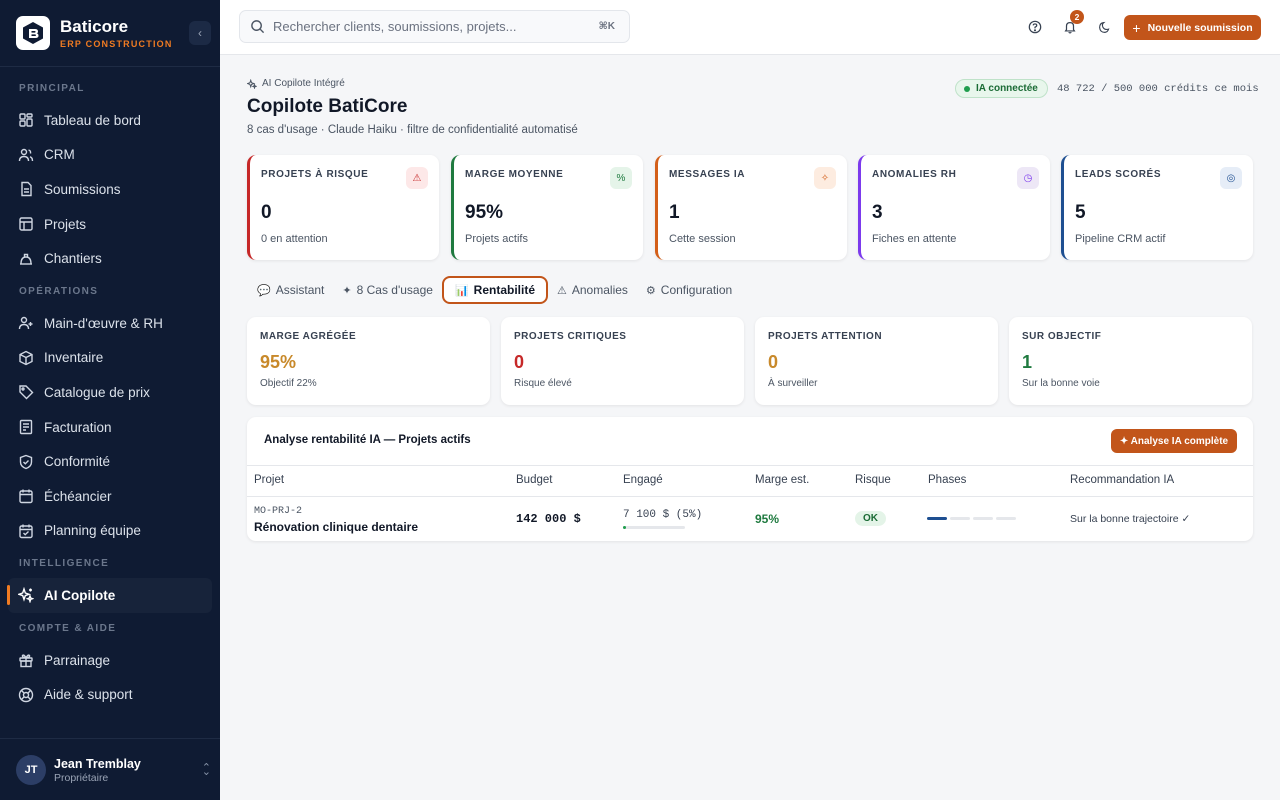  What do you see at coordinates (26, 427) in the screenshot?
I see `invoice-icon` at bounding box center [26, 427].